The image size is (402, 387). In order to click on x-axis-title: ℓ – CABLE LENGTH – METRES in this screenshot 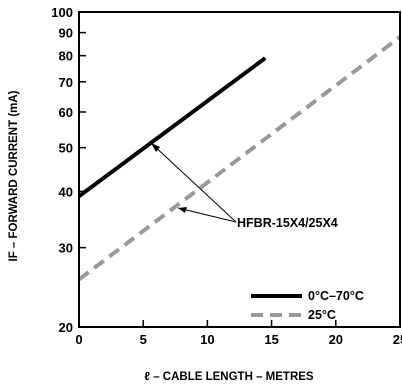, I will do `click(229, 377)`.